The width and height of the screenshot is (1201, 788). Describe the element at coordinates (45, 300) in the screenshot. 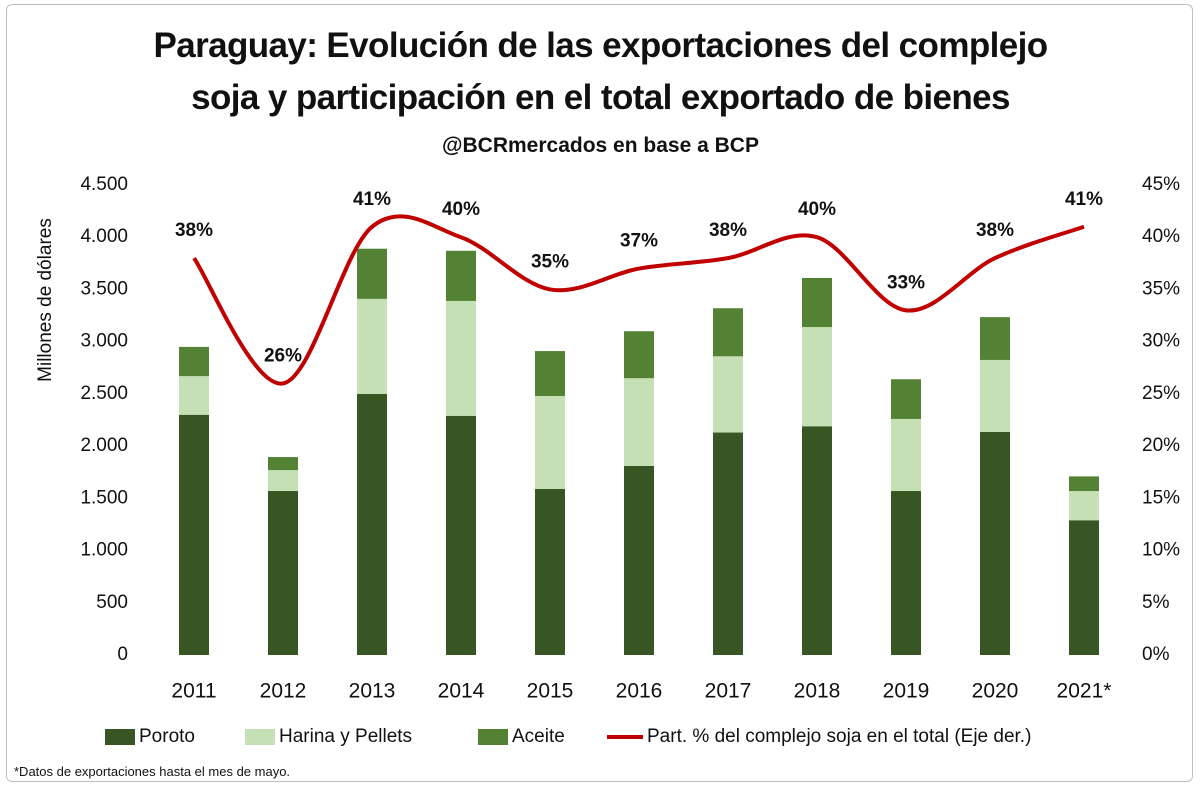

I see `y-axis-label: Millones de dólares` at that location.